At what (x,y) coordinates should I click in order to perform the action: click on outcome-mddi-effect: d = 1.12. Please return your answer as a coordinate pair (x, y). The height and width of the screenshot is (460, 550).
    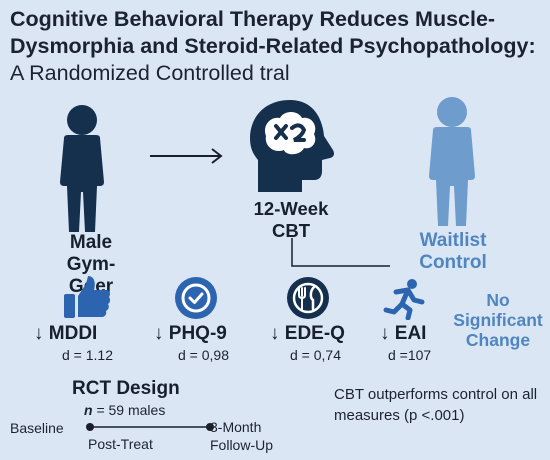
    Looking at the image, I should click on (87, 355).